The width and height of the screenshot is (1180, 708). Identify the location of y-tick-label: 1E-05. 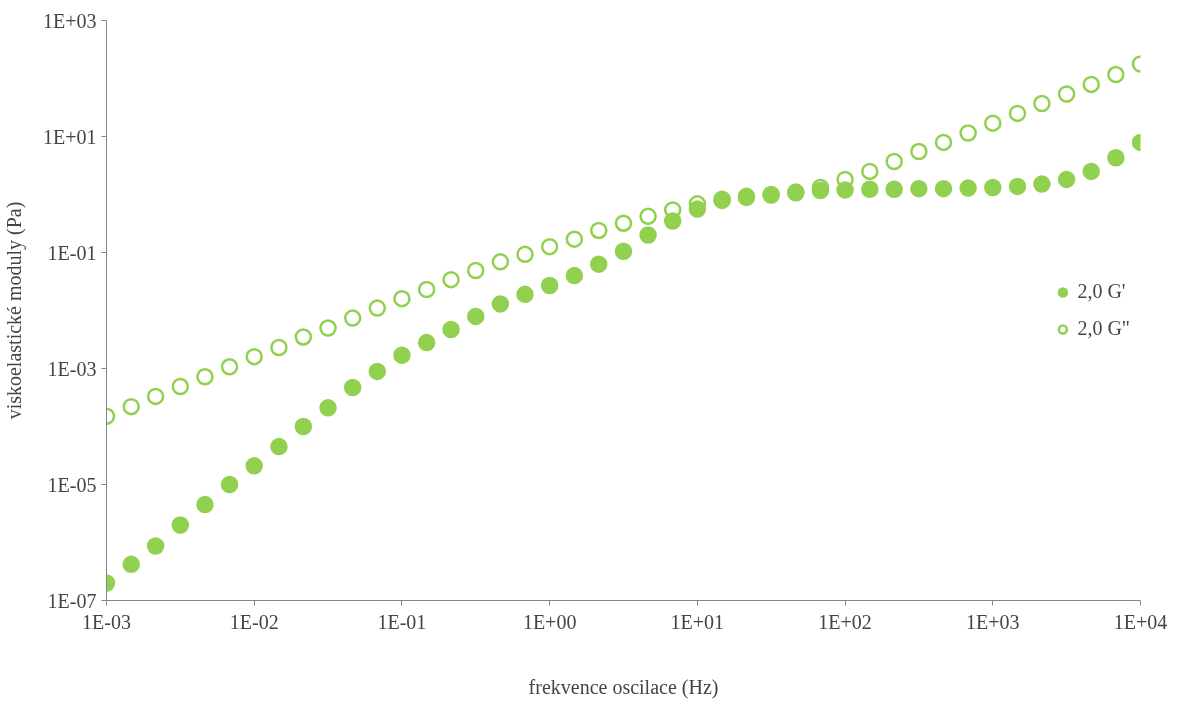
(72, 484).